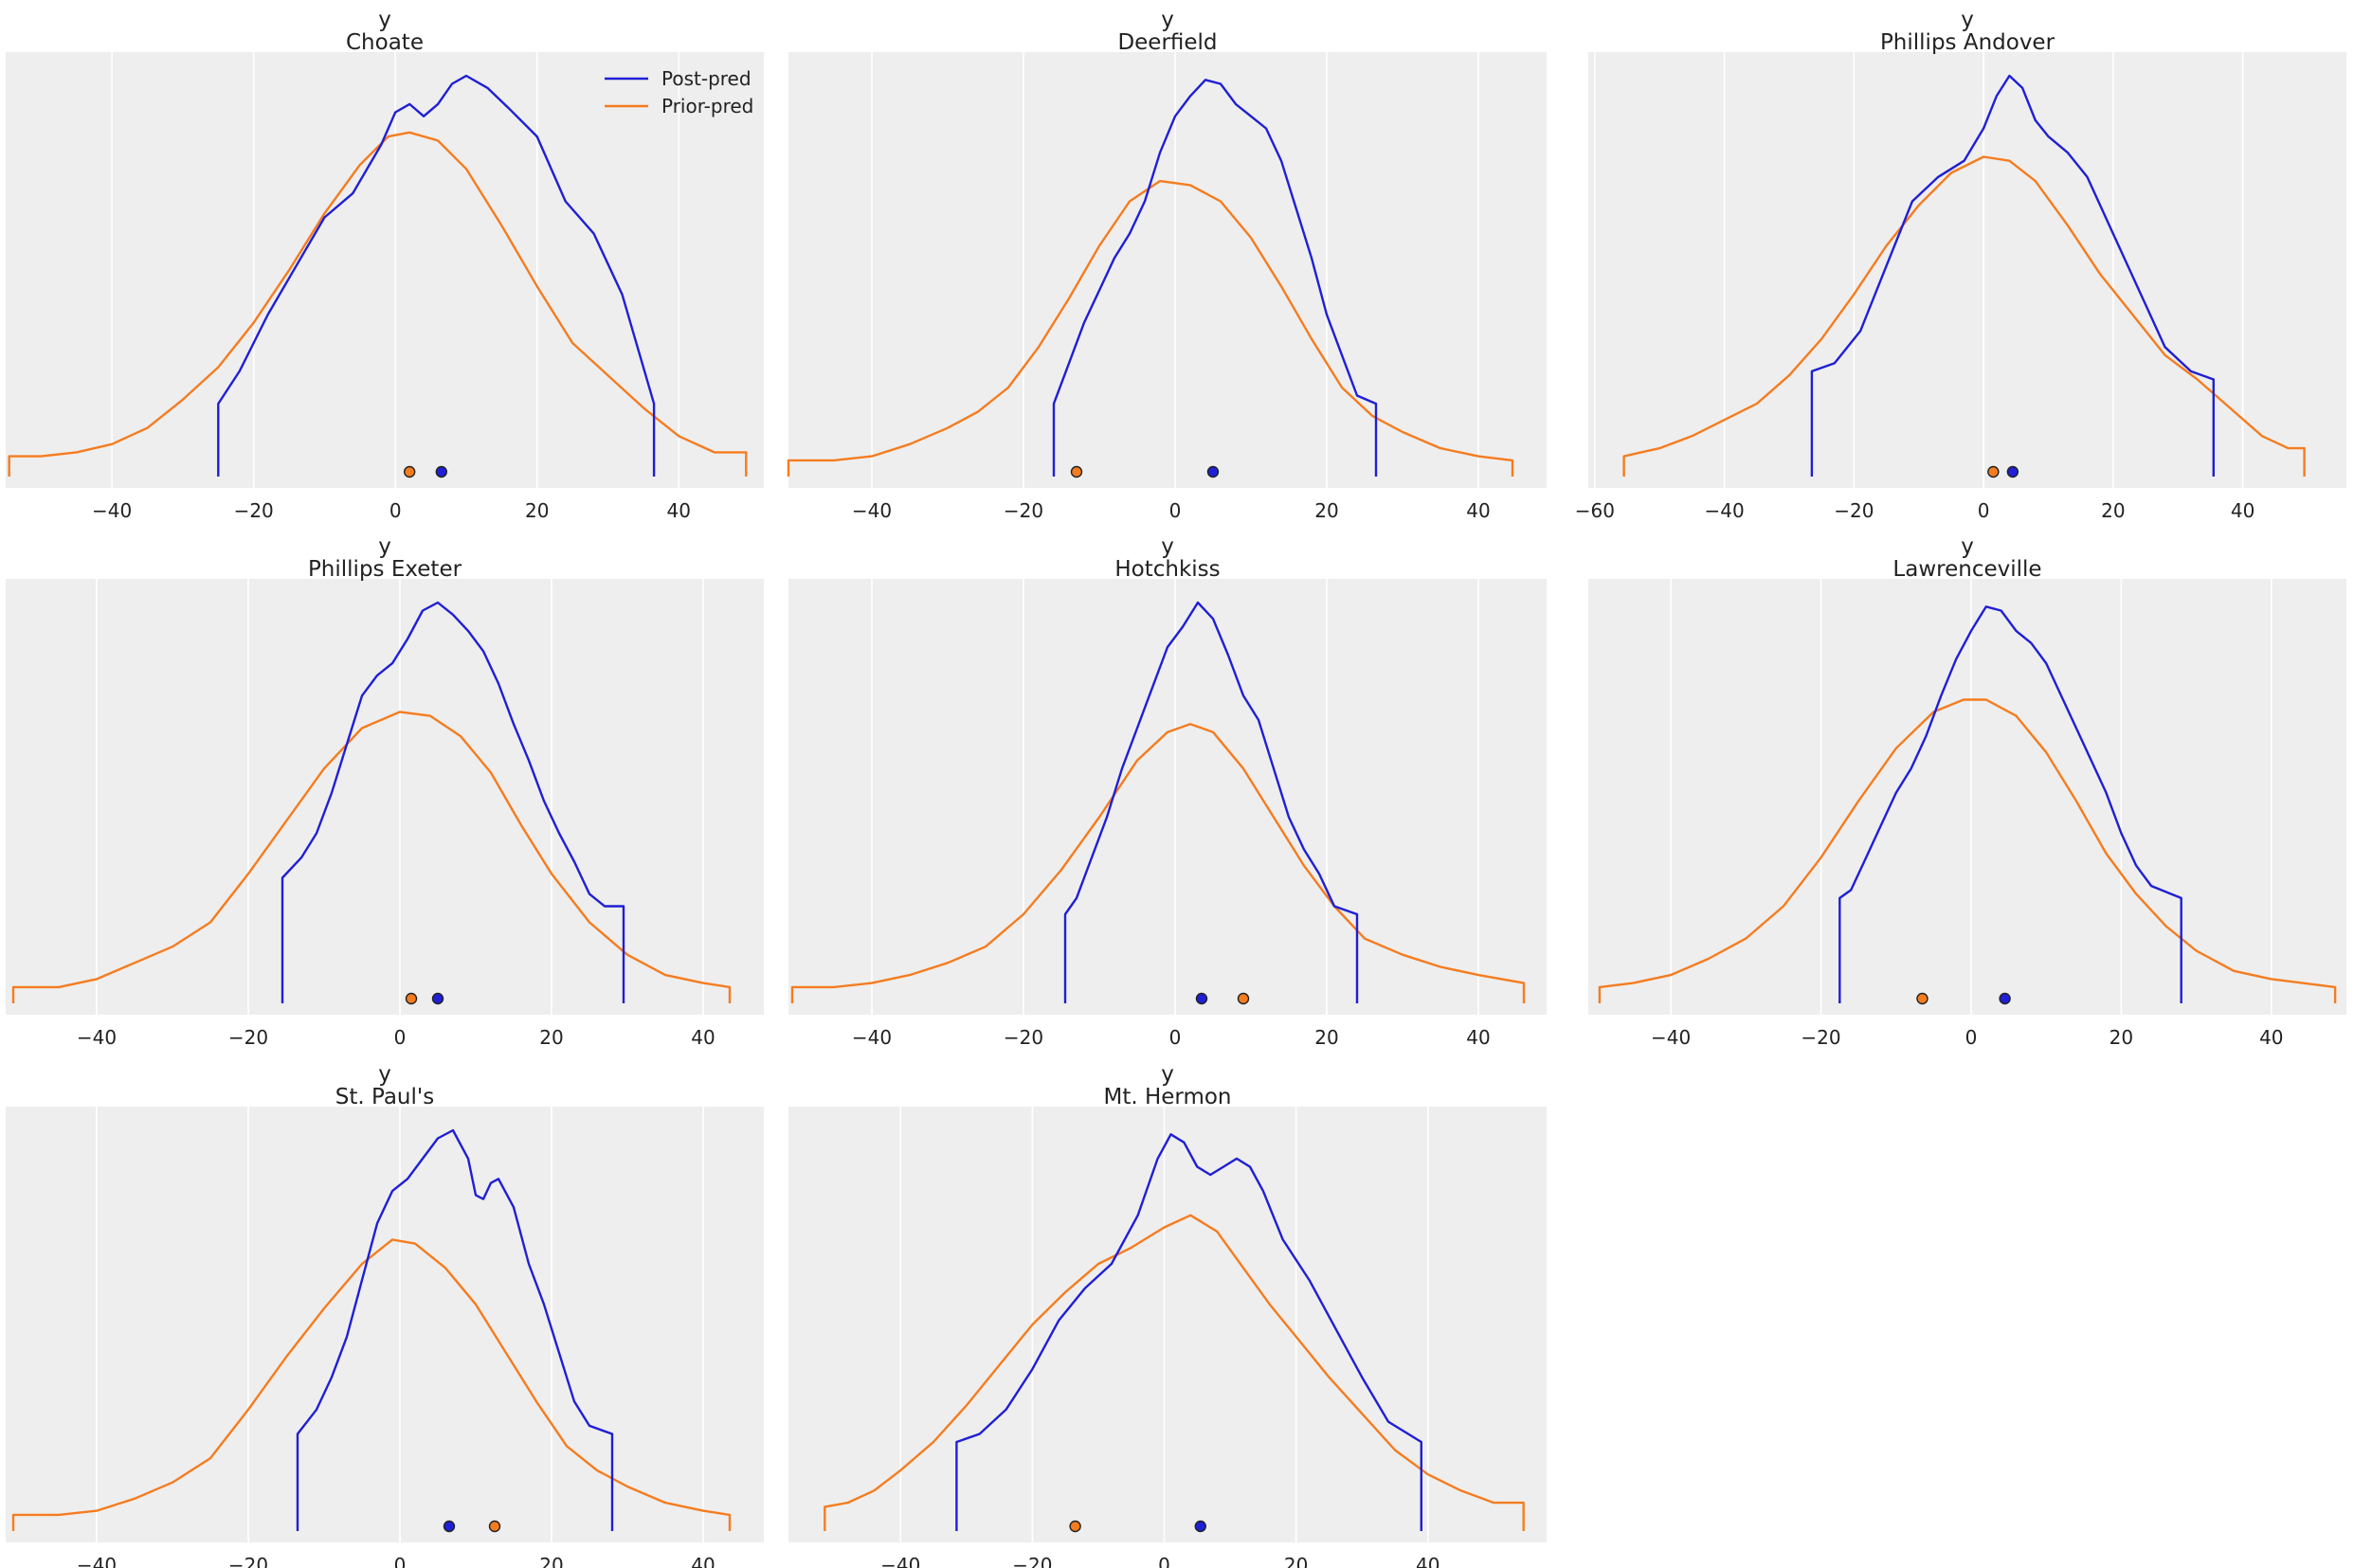 The width and height of the screenshot is (2354, 1568). I want to click on panel-title-school: Deerfield, so click(1167, 42).